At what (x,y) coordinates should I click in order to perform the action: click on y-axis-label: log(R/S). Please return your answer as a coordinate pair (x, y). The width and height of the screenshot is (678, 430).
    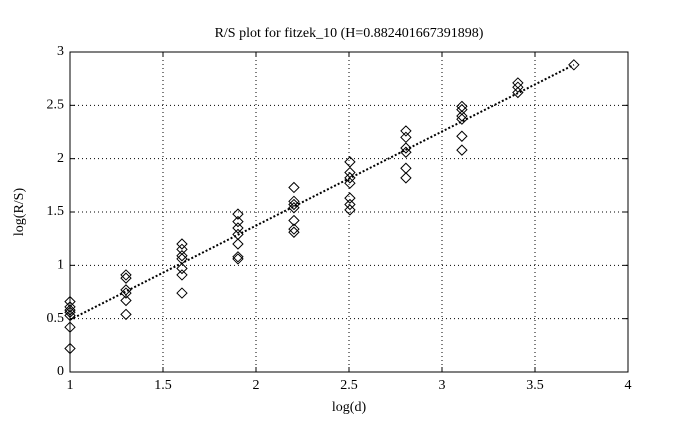
    Looking at the image, I should click on (19, 212).